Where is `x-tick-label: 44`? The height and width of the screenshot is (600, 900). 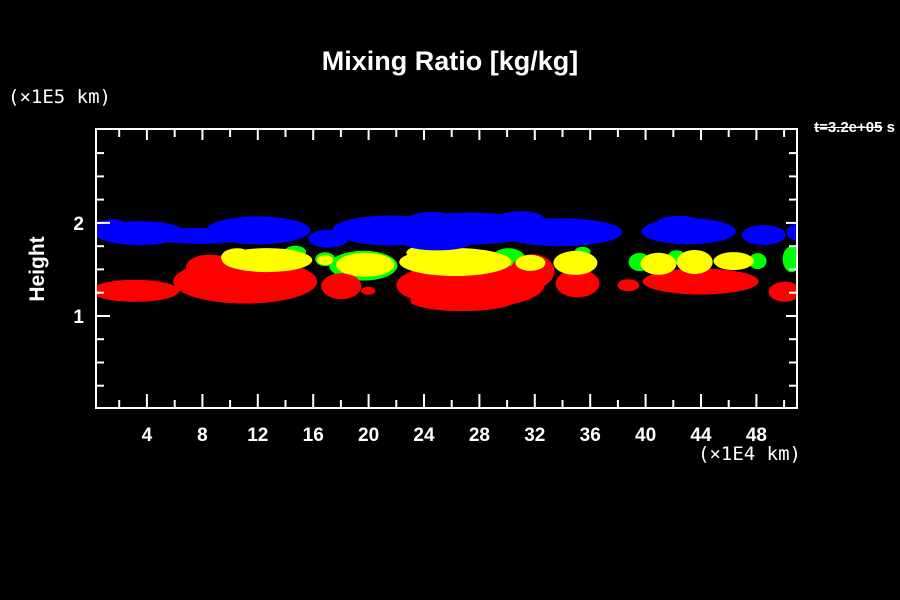 x-tick-label: 44 is located at coordinates (701, 435).